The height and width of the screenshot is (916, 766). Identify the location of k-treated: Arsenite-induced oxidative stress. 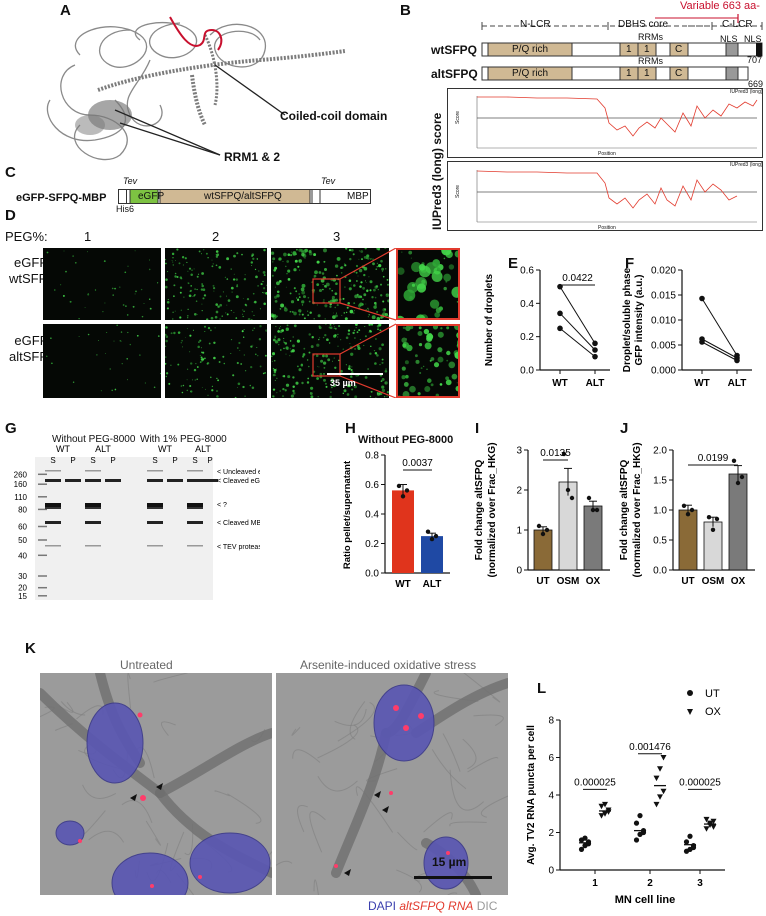
(388, 665).